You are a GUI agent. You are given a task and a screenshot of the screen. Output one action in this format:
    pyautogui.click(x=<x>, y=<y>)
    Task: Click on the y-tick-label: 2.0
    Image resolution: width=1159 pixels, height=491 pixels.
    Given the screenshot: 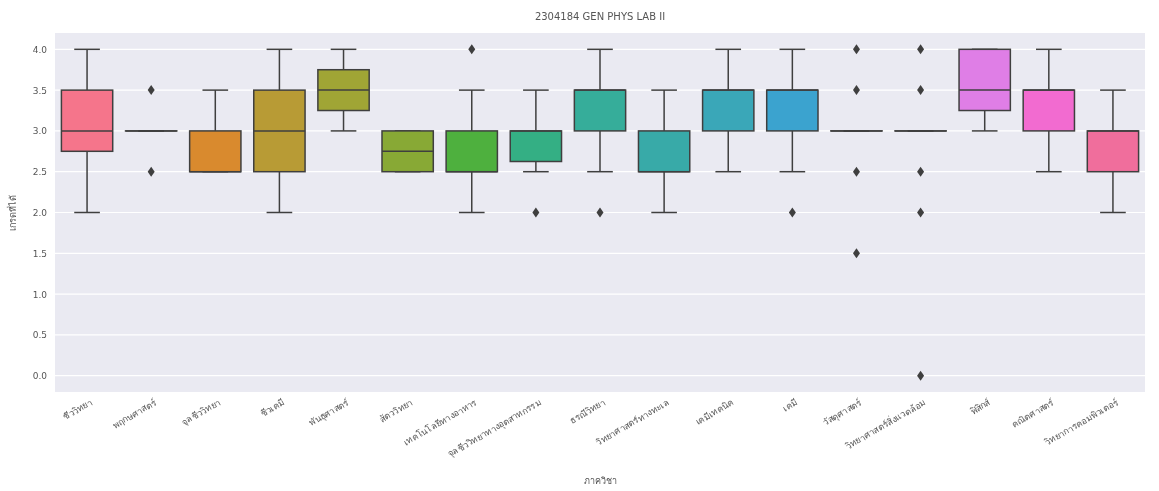 What is the action you would take?
    pyautogui.click(x=40, y=213)
    